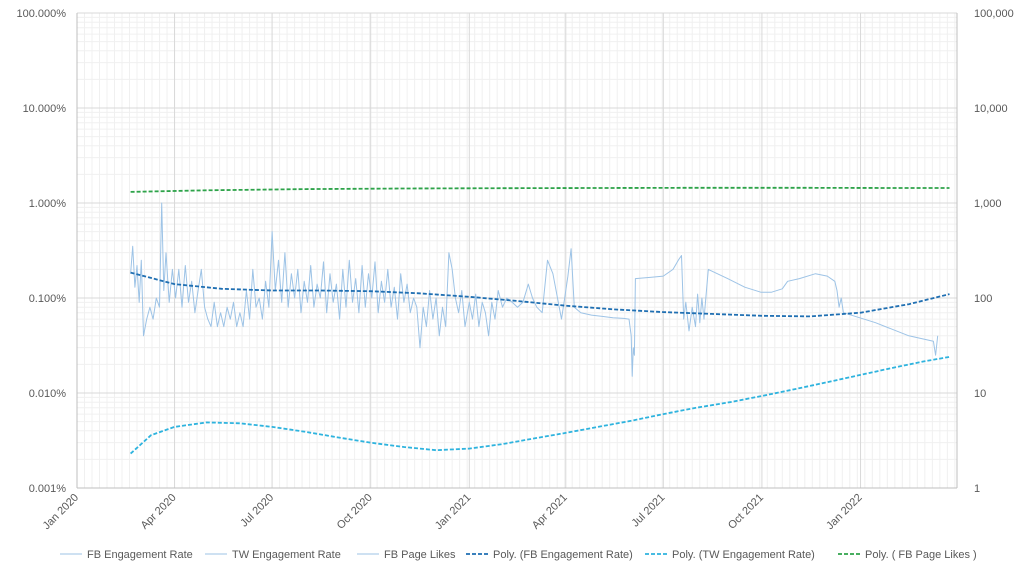  I want to click on x-tick-label: Oct 2020, so click(355, 512).